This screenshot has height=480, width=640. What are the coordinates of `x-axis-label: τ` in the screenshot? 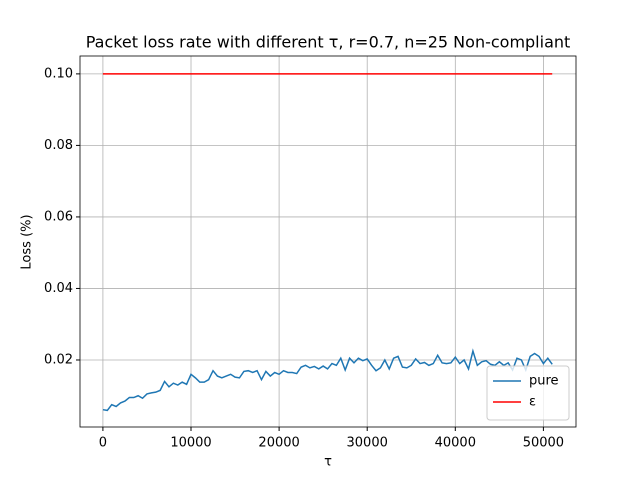 It's located at (328, 462).